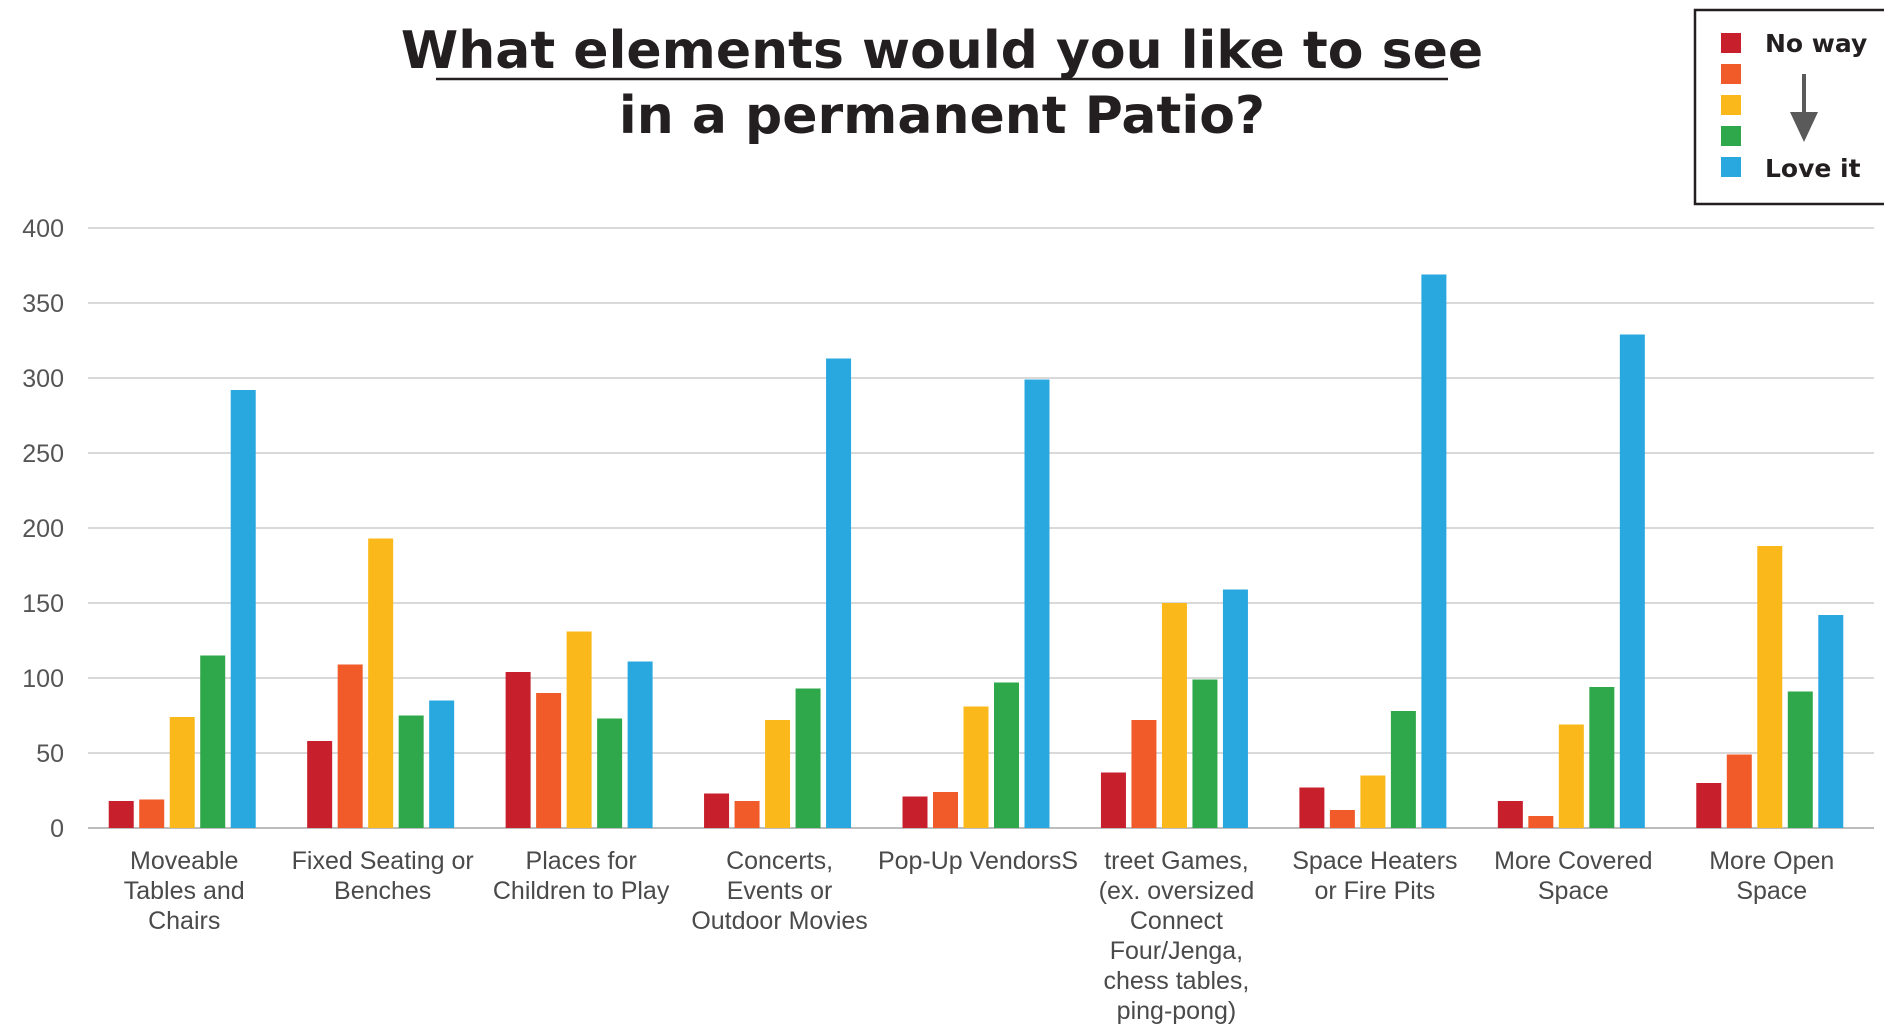 The image size is (1884, 1028). What do you see at coordinates (184, 861) in the screenshot?
I see `x-category-label-line: Moveable` at bounding box center [184, 861].